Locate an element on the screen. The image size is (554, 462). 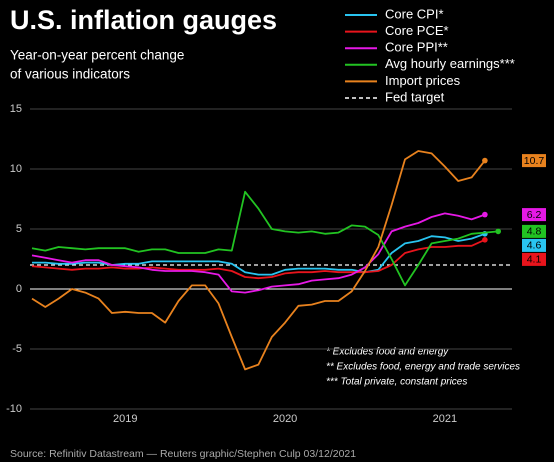
end-label: 4.6 is located at coordinates (534, 246).